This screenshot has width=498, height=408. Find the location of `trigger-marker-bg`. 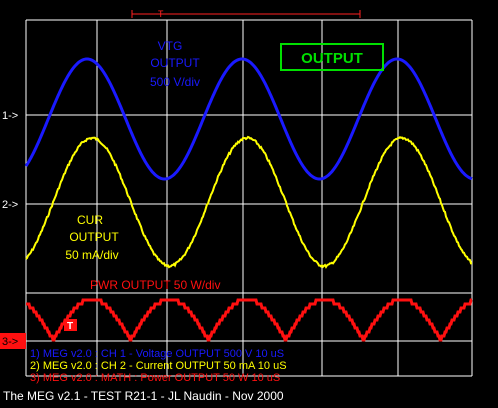

trigger-marker-bg is located at coordinates (70, 325).